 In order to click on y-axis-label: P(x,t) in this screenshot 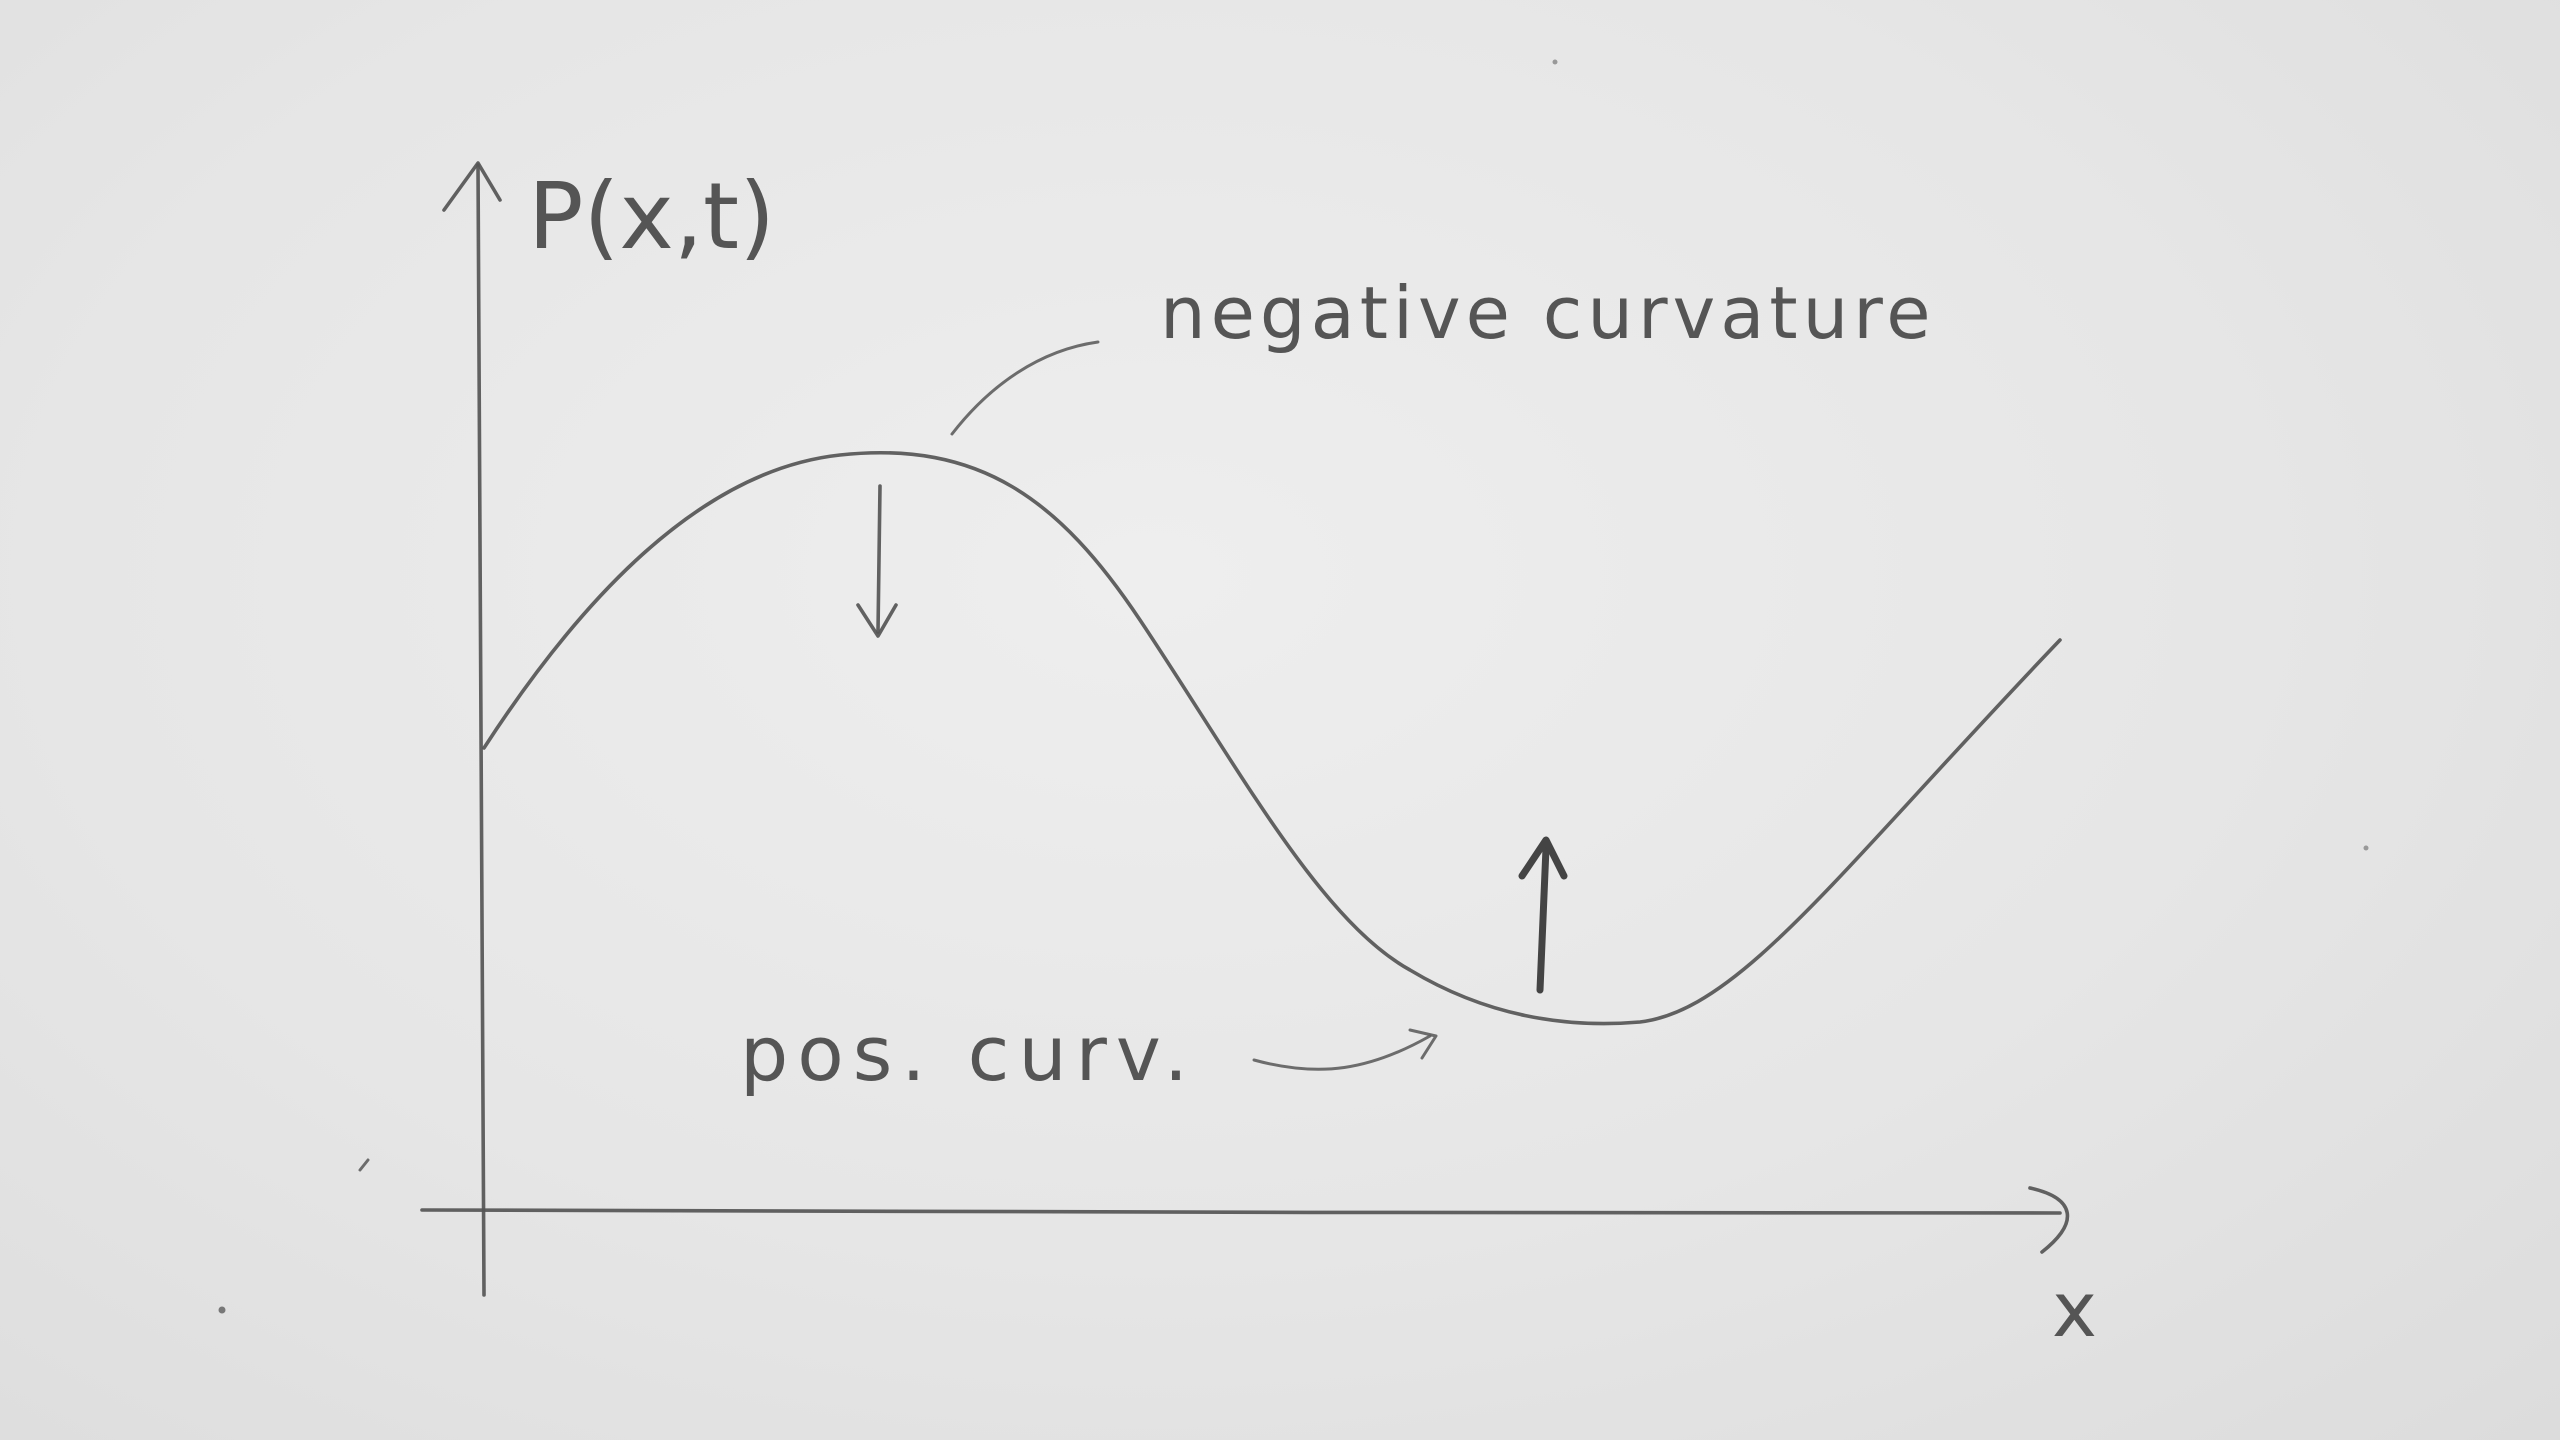, I will do `click(651, 216)`.